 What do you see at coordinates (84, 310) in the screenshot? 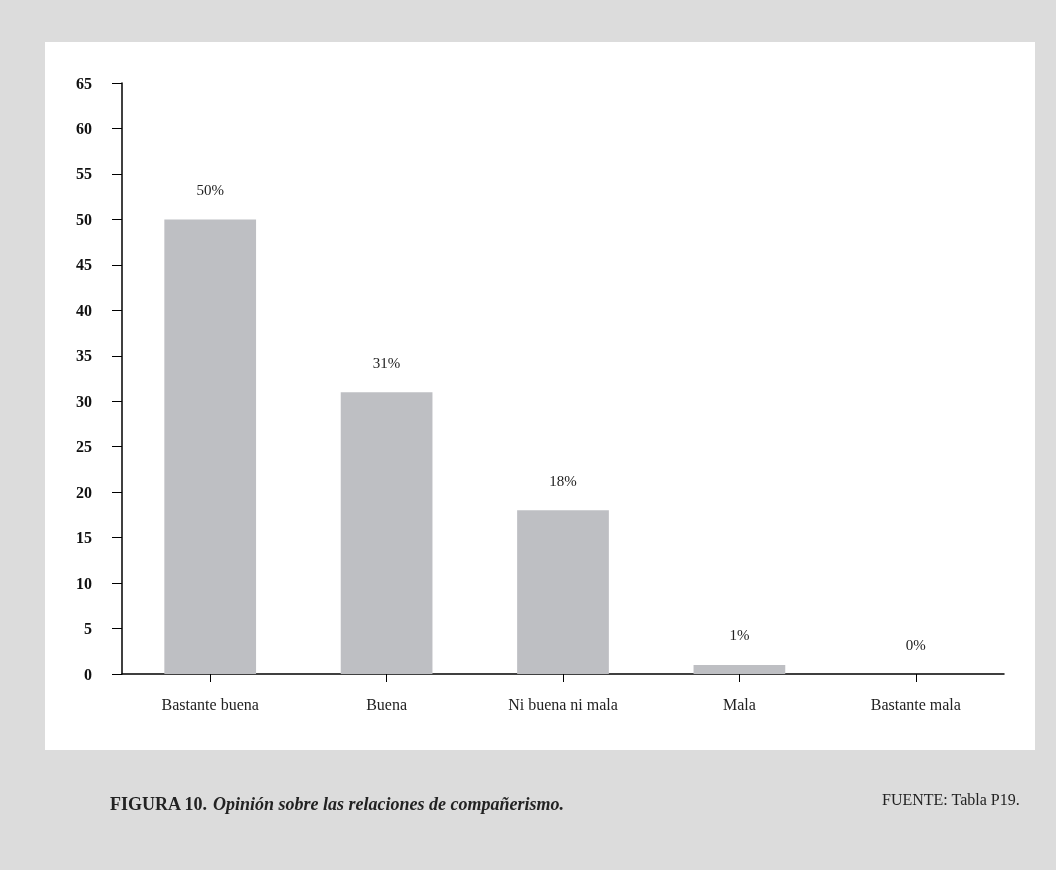
I see `y-tick-label: 40` at bounding box center [84, 310].